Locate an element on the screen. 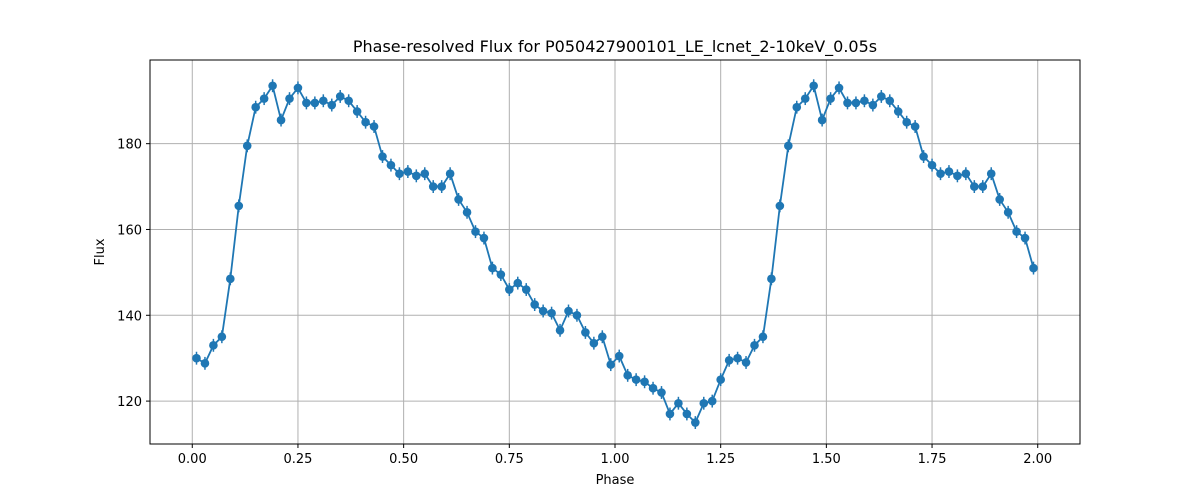 This screenshot has width=1200, height=500. x-tick-label: 1.50 is located at coordinates (826, 459).